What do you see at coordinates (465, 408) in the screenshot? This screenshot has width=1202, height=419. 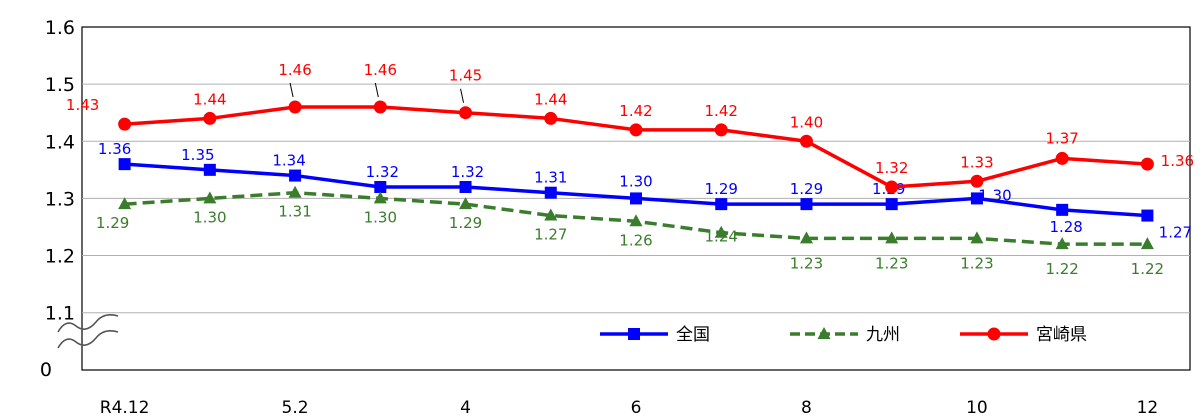 I see `x-tick-label: 4` at bounding box center [465, 408].